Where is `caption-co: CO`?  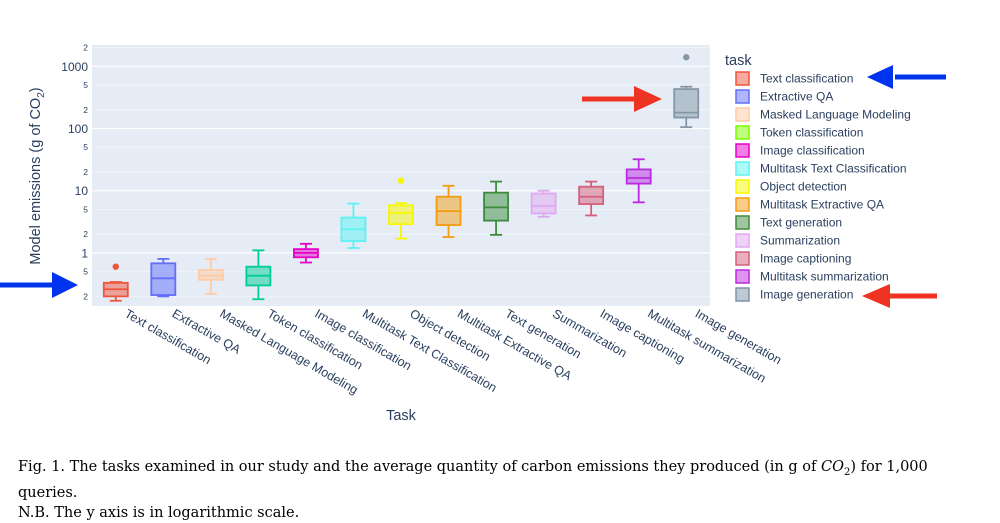 caption-co: CO is located at coordinates (832, 467).